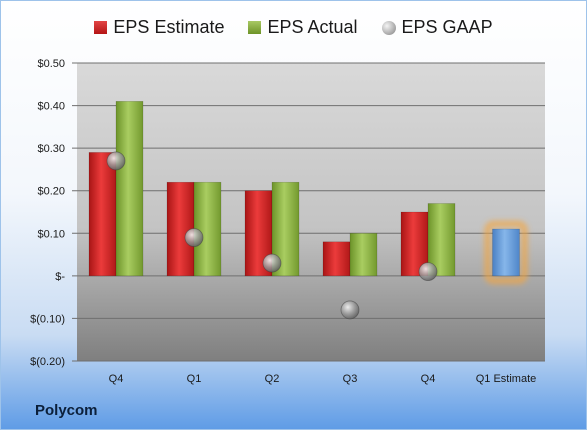  Describe the element at coordinates (169, 27) in the screenshot. I see `legend-label-eps-estimate: EPS Estimate` at that location.